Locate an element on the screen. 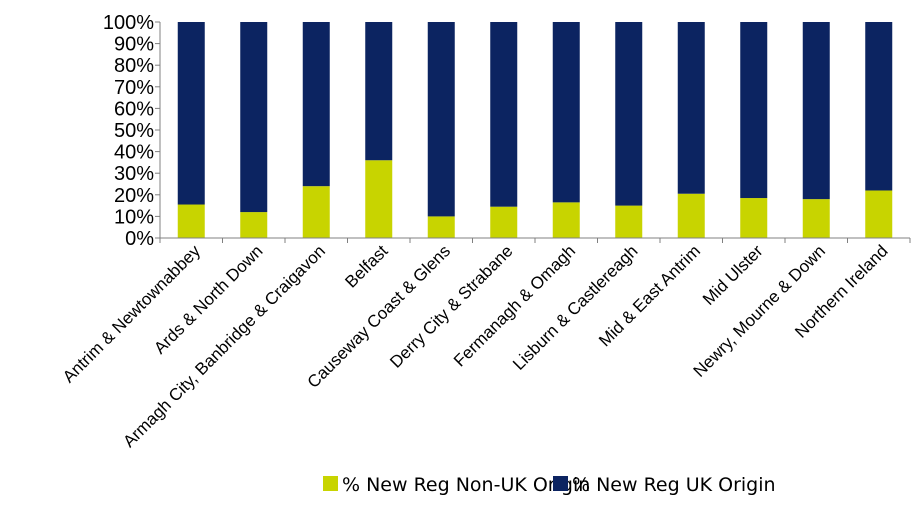 The height and width of the screenshot is (514, 913). y-tick-label: 10% is located at coordinates (134, 217).